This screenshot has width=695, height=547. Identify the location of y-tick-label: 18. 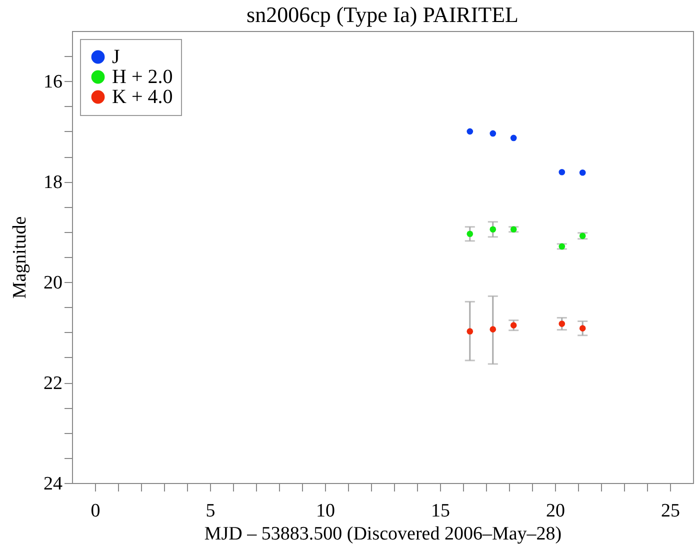
(53, 183).